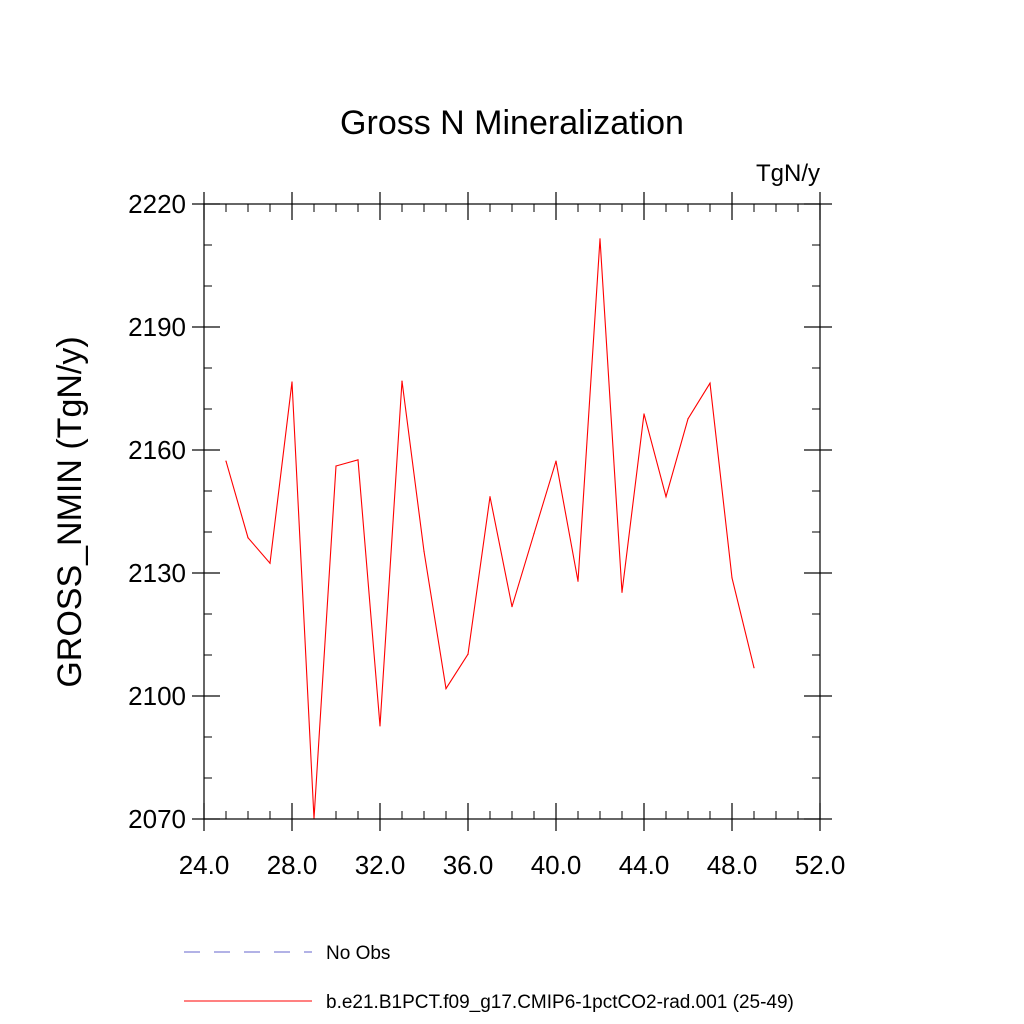 This screenshot has width=1024, height=1024. What do you see at coordinates (512, 123) in the screenshot?
I see `chart-title: Gross N Mineralization` at bounding box center [512, 123].